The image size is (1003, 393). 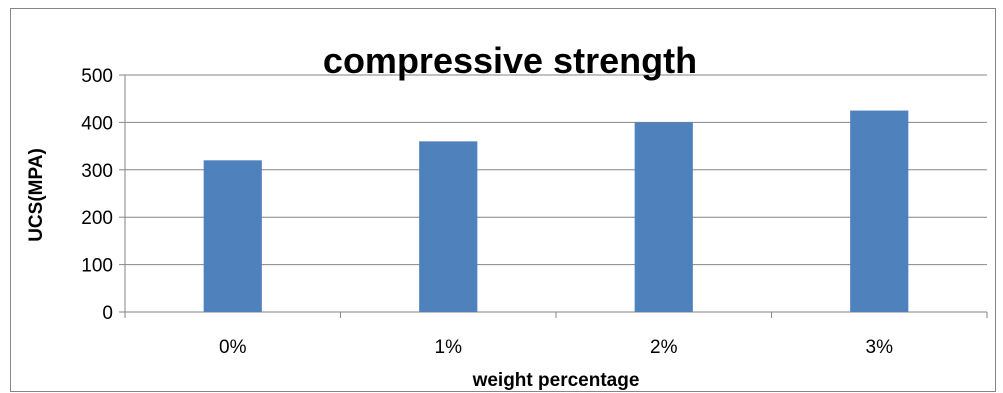 I want to click on x-tick-label: 0%, so click(x=233, y=347).